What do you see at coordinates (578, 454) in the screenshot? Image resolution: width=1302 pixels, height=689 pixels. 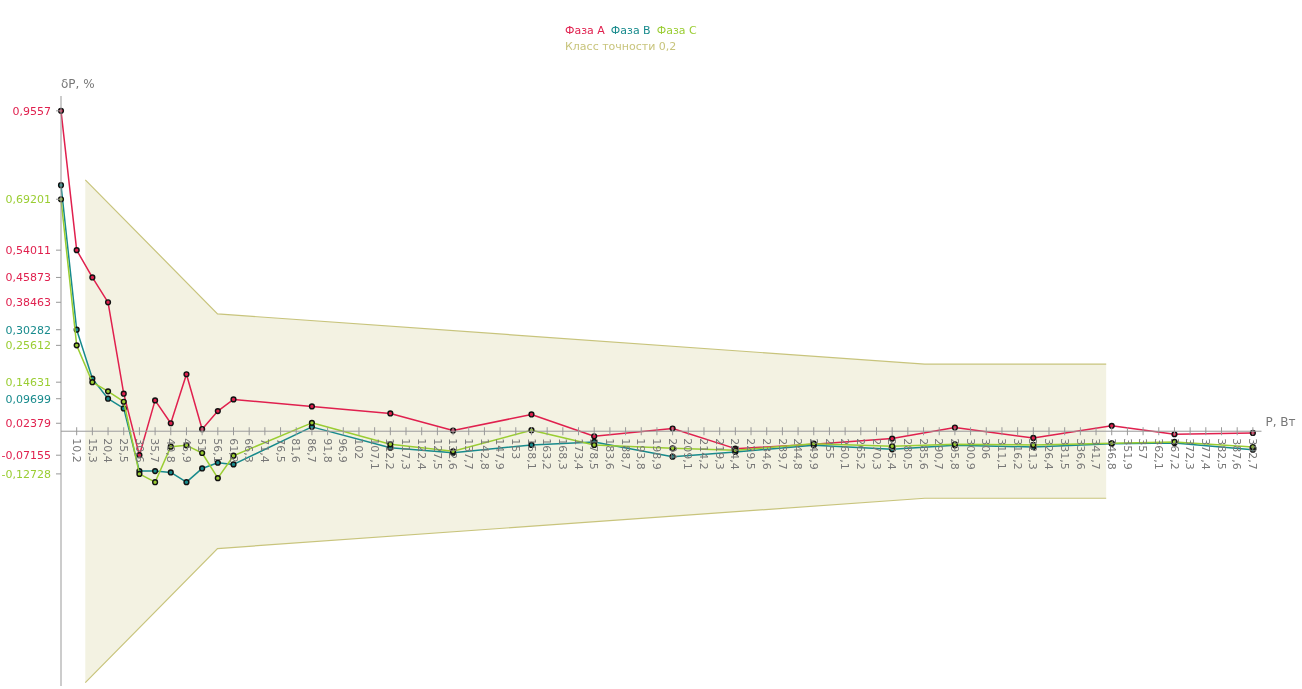 I see `x-tick-label: 173,4` at bounding box center [578, 454].